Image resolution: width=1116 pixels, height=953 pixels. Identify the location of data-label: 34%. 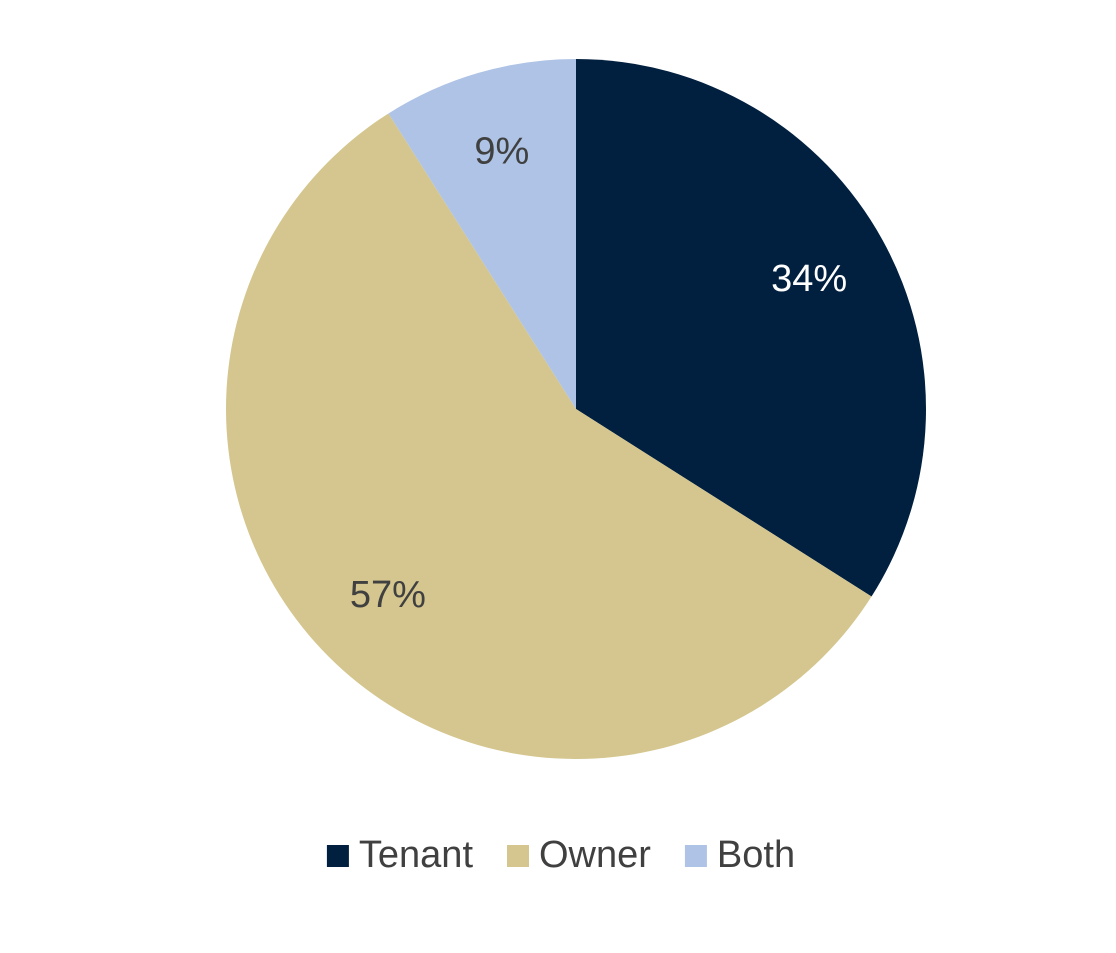
(809, 279).